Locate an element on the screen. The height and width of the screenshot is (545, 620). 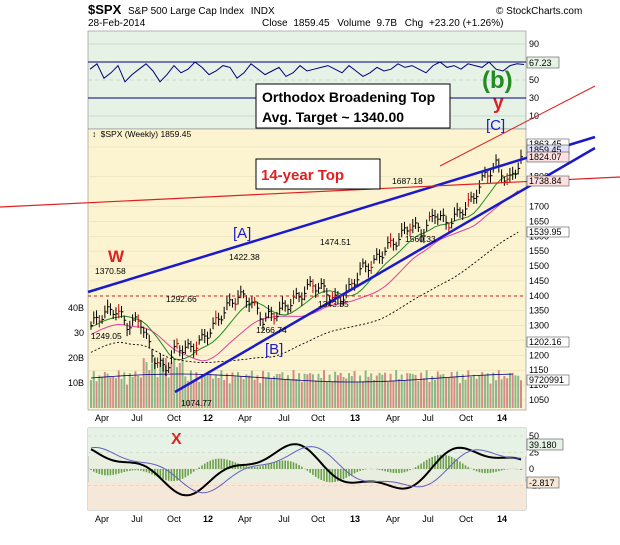
x-axis-label: Oct is located at coordinates (174, 418).